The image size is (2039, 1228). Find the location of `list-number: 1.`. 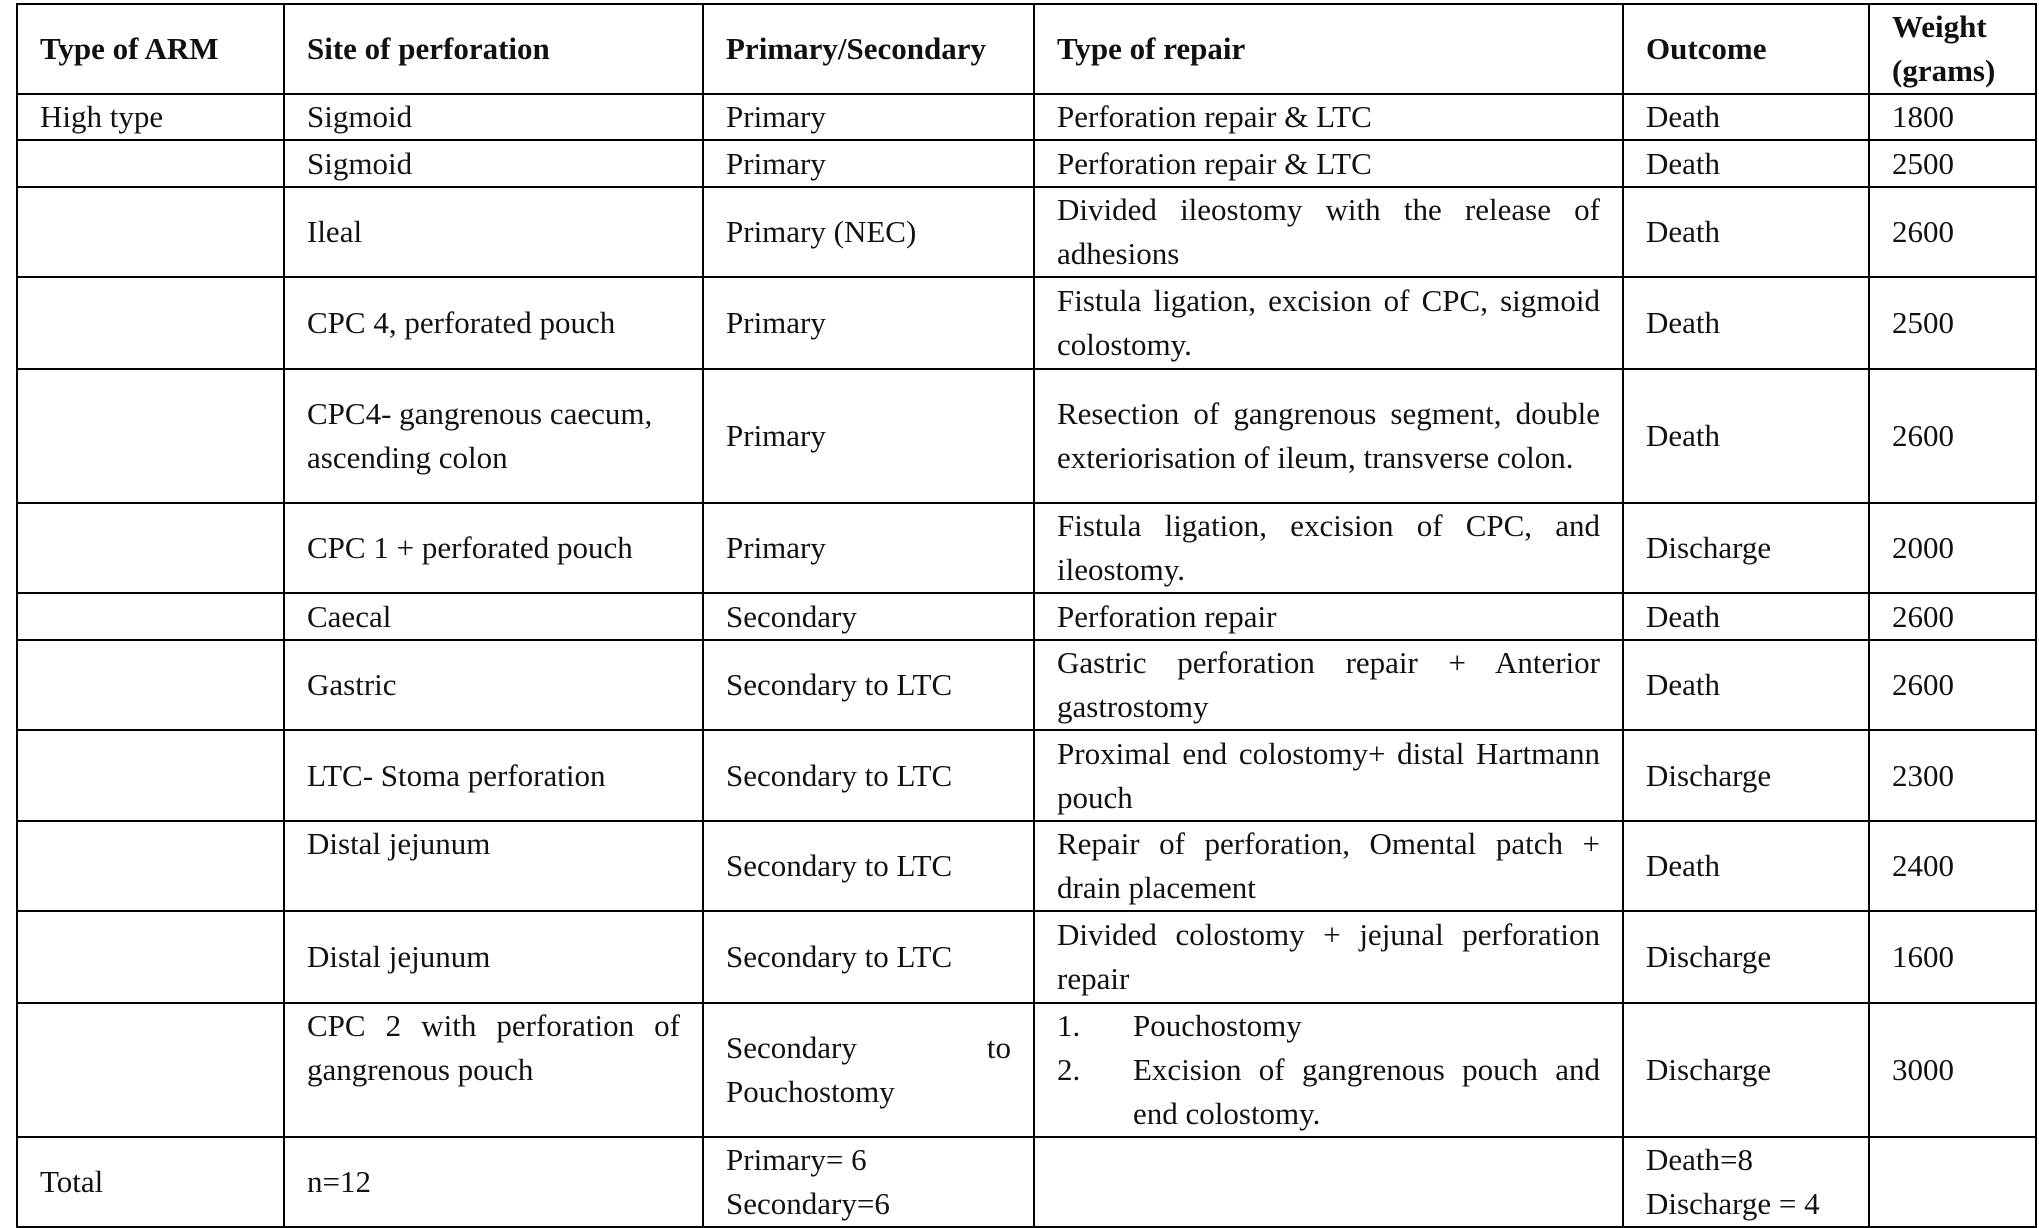

list-number: 1. is located at coordinates (1069, 1025).